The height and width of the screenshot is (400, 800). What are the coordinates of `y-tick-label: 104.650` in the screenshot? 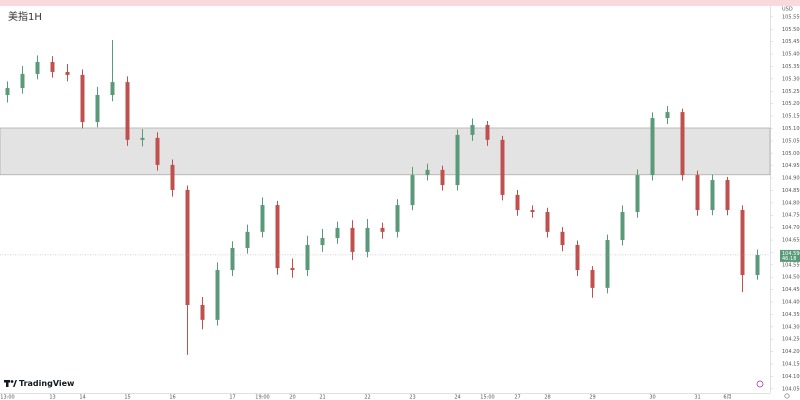 It's located at (791, 241).